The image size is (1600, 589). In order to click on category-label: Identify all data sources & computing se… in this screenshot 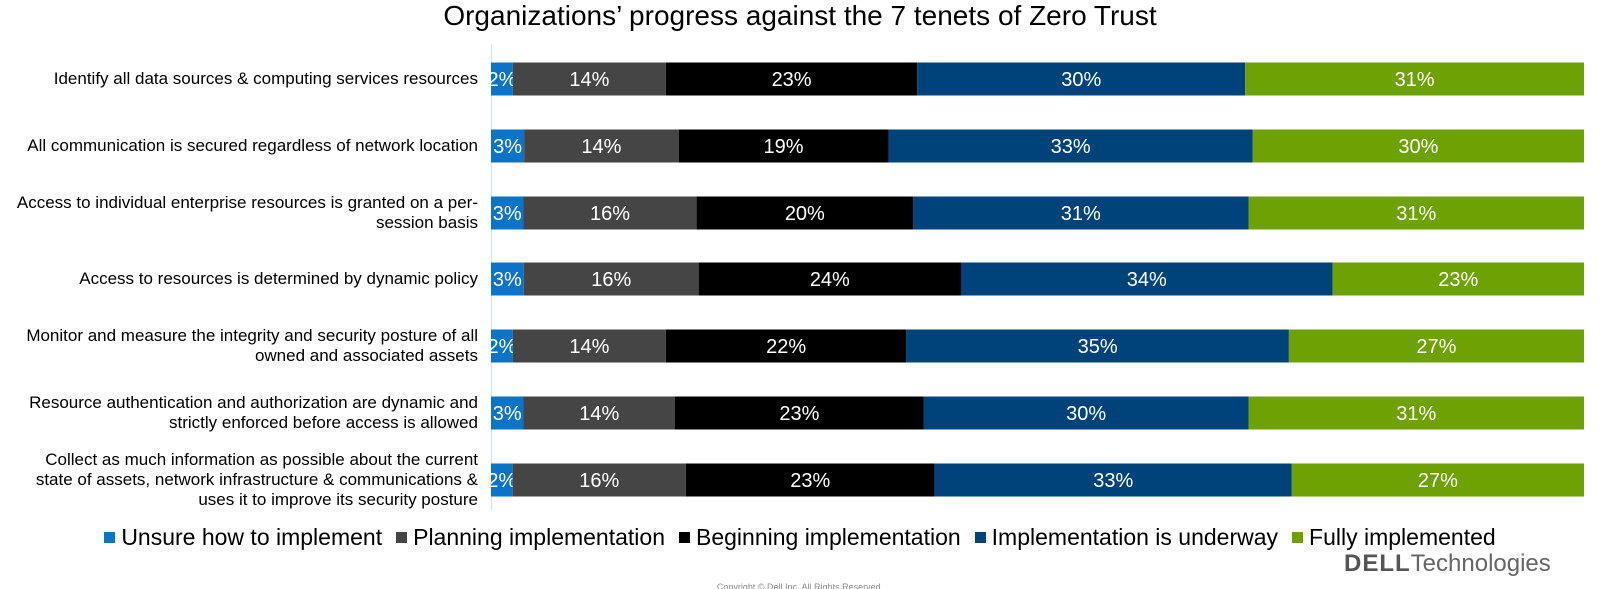, I will do `click(265, 78)`.